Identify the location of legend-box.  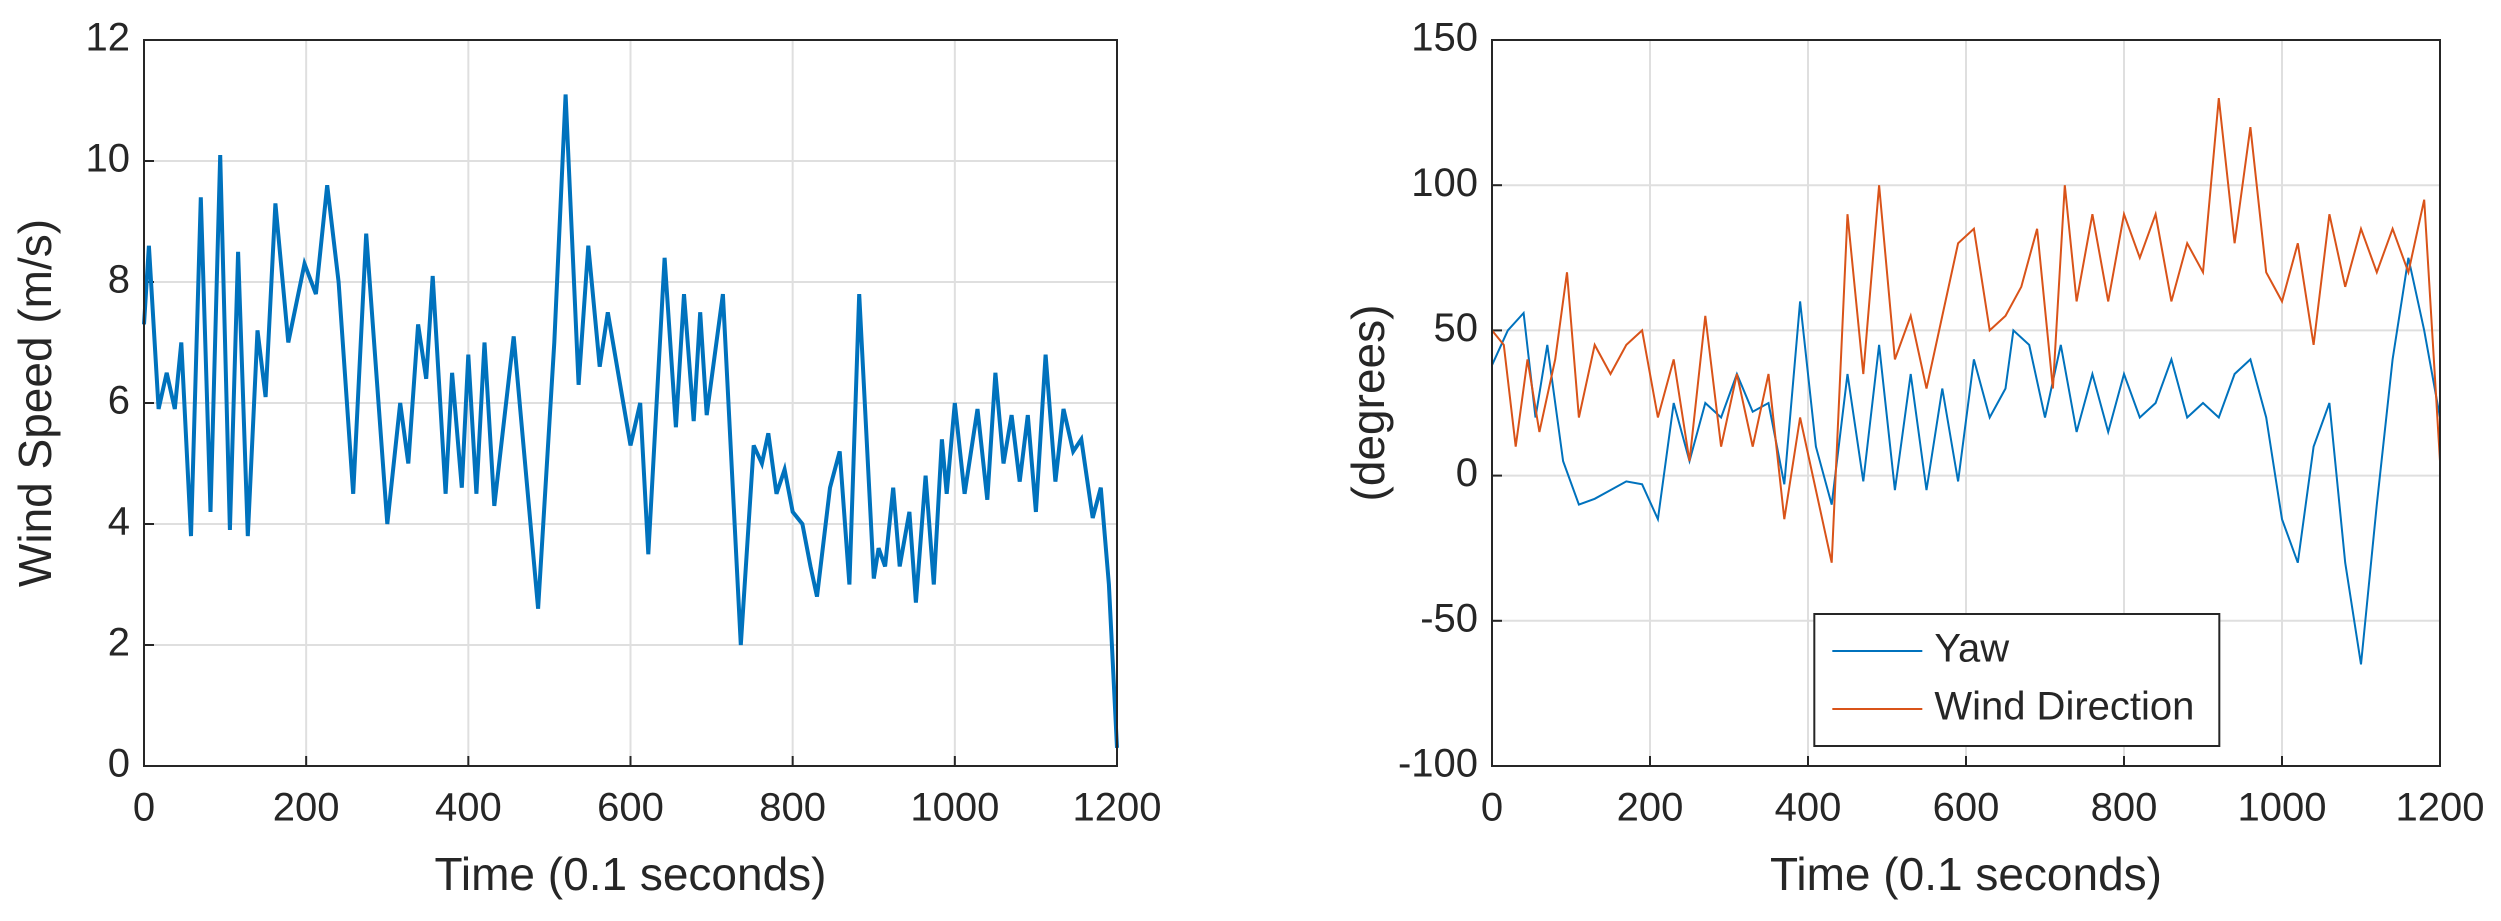
(2017, 680).